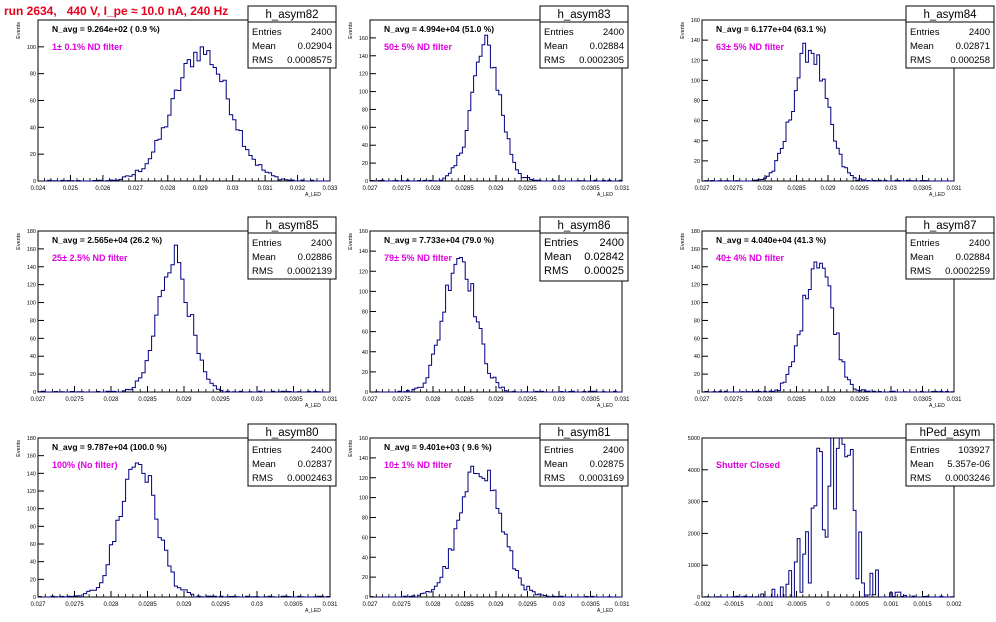 The width and height of the screenshot is (996, 622). Describe the element at coordinates (298, 189) in the screenshot. I see `x-tick-label: 0.032` at that location.